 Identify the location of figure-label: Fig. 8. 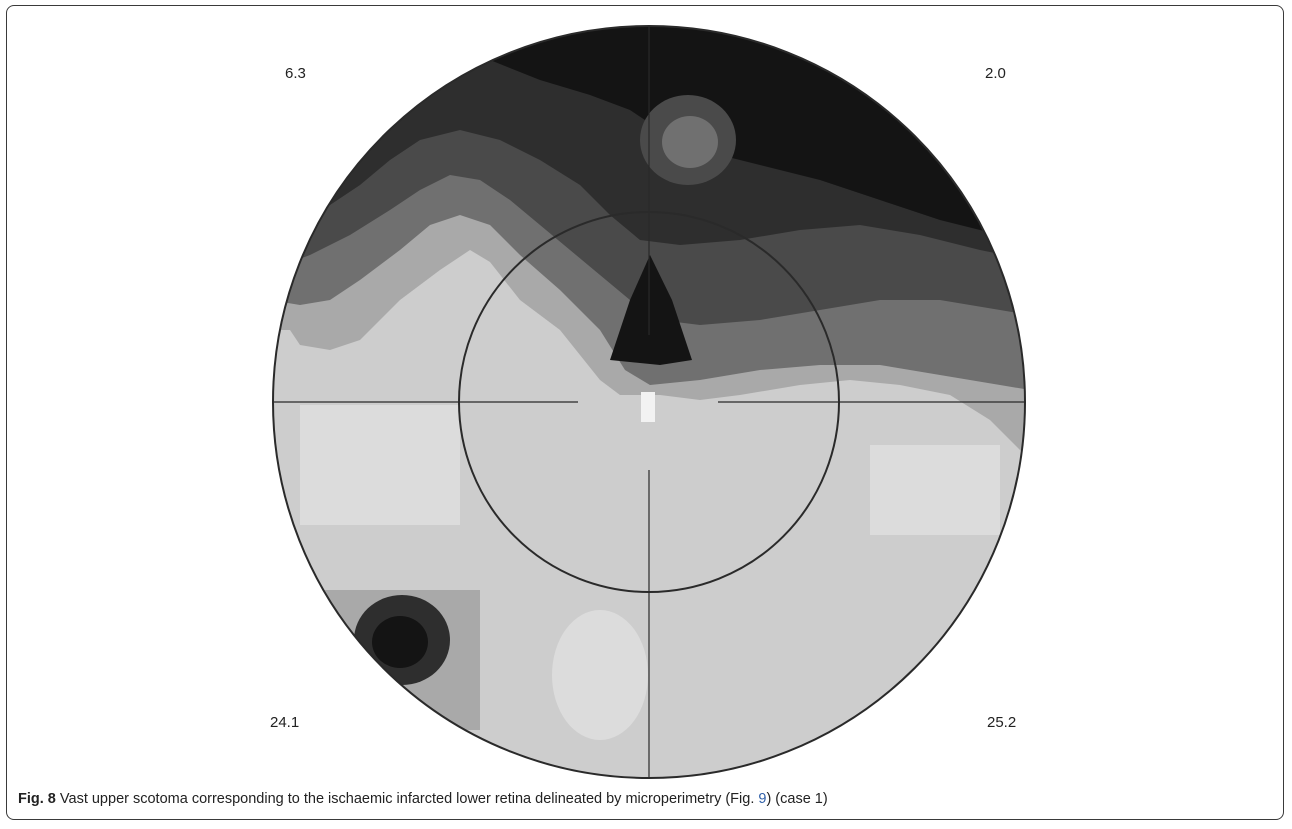
(37, 799).